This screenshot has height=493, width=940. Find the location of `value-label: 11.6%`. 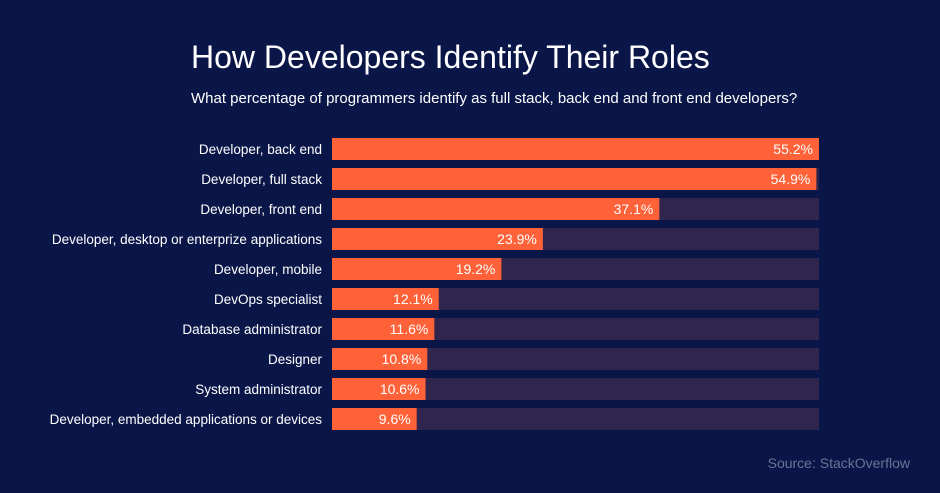

value-label: 11.6% is located at coordinates (409, 329).